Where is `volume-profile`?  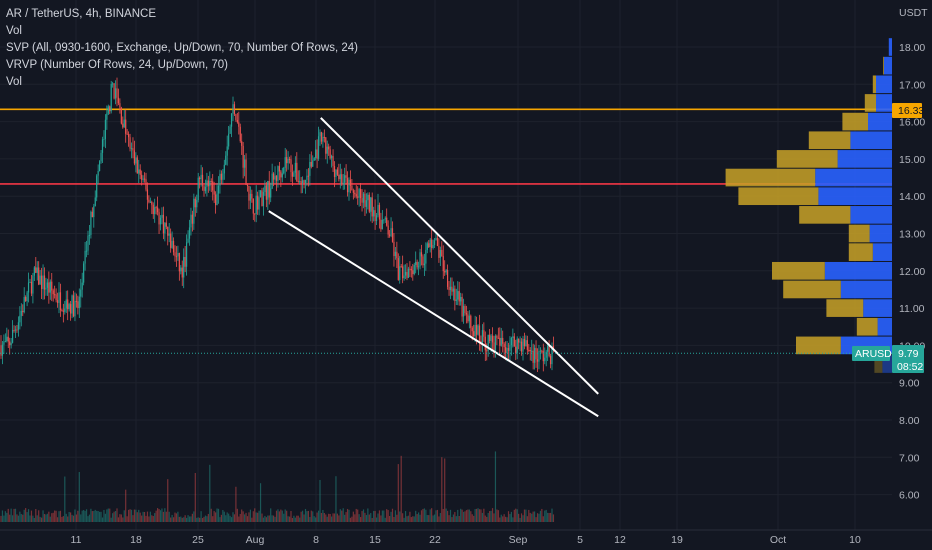
volume-profile is located at coordinates (808, 205).